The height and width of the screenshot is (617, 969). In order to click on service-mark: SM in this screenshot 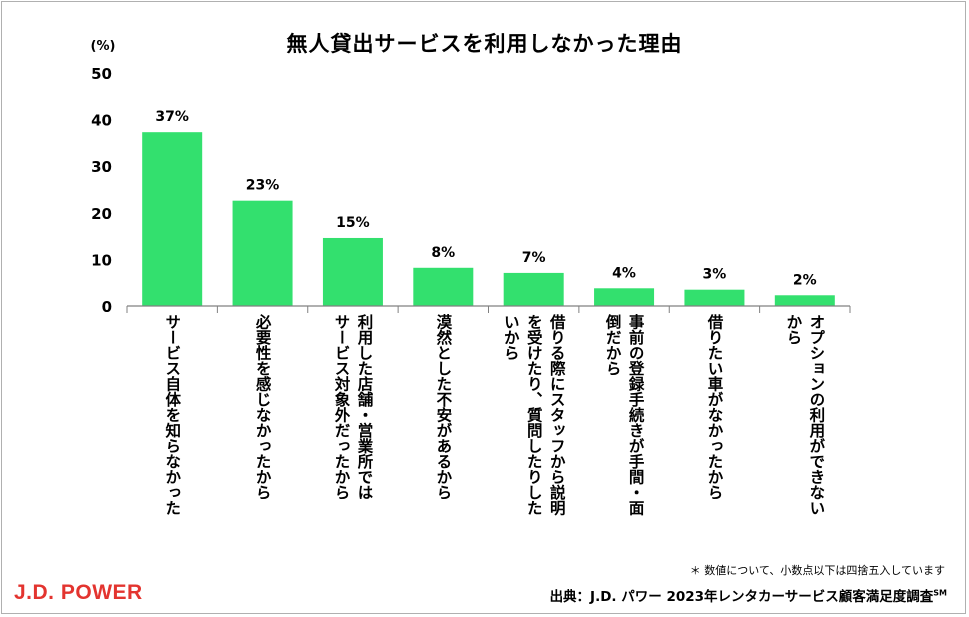, I will do `click(940, 593)`.